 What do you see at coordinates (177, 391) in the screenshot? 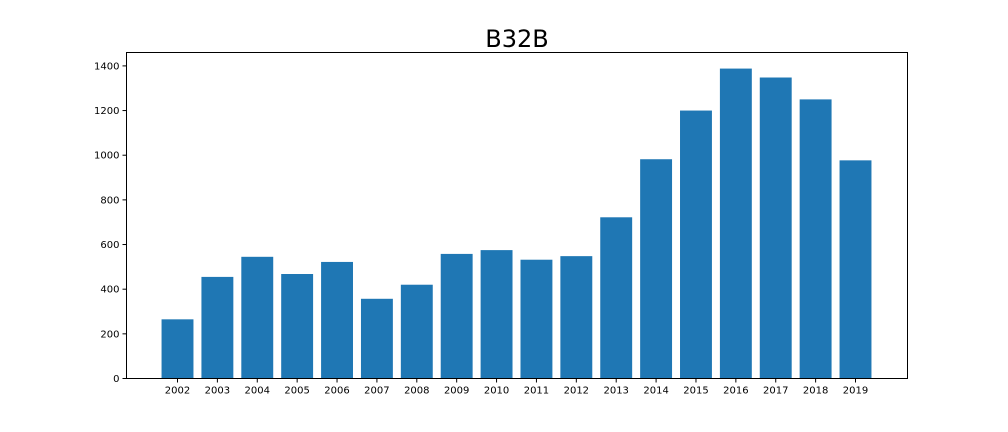
I see `x-tick-label: 2002` at bounding box center [177, 391].